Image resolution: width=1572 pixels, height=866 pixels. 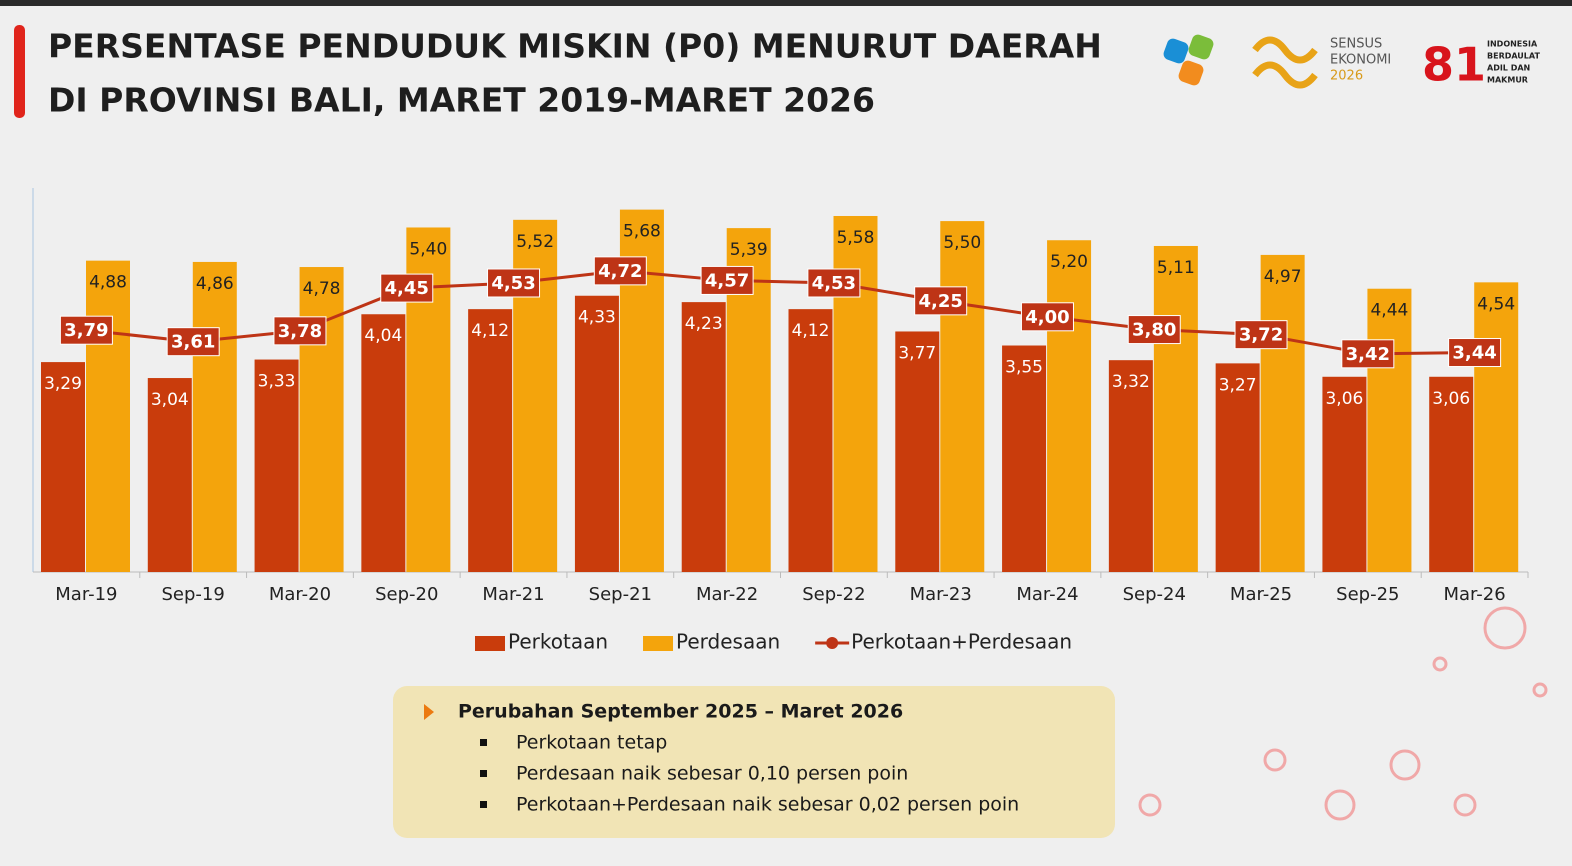 I want to click on x-tick-label: Sep-25, so click(x=1367, y=594).